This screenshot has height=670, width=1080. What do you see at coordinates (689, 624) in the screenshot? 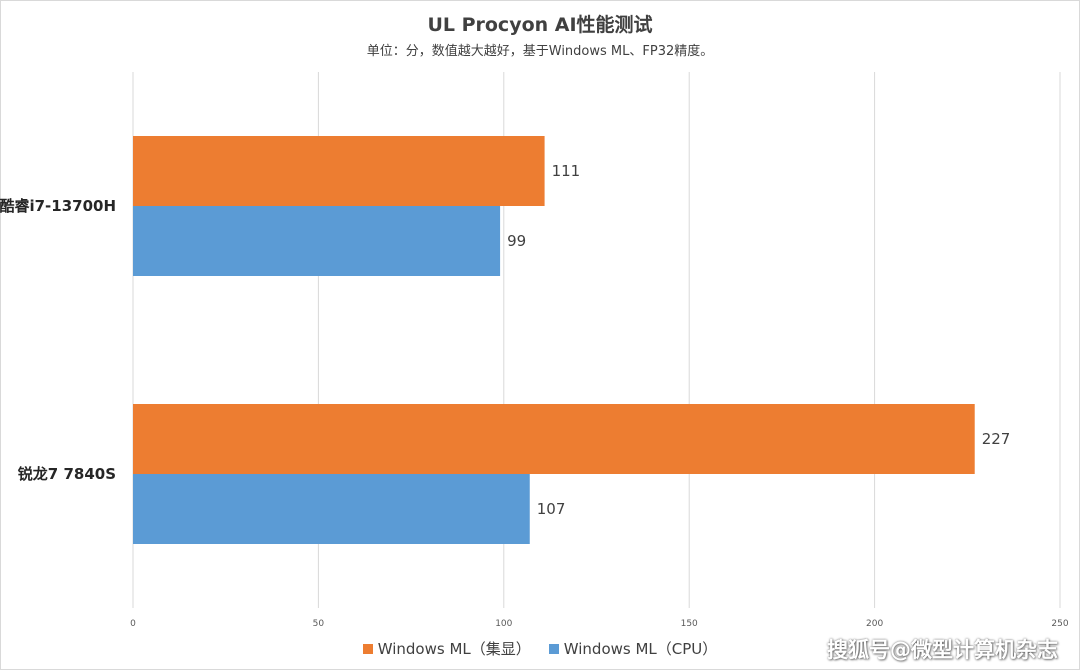
I see `x-tick-label: 150` at bounding box center [689, 624].